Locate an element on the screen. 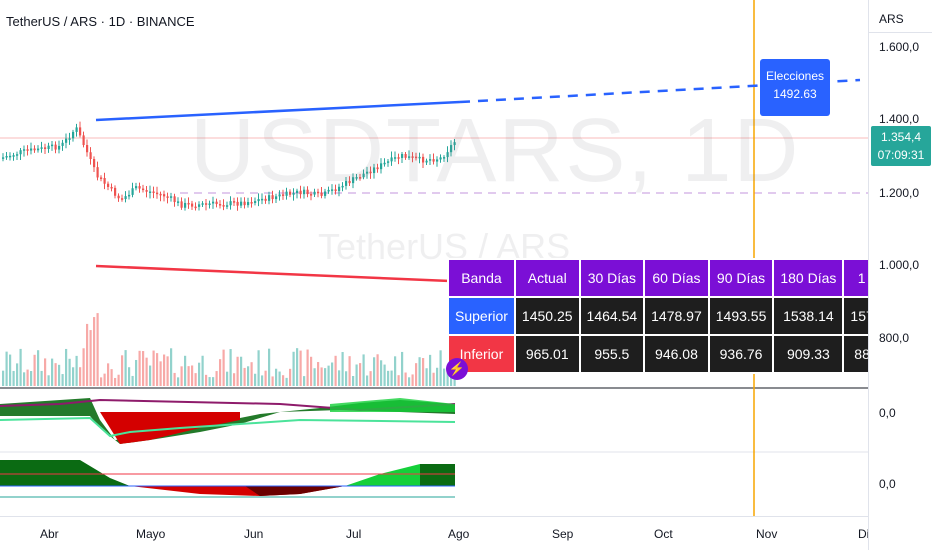 The width and height of the screenshot is (932, 551). time-axis: Abr Mayo Jun Jul Ago Sep Oct Nov Di is located at coordinates (434, 533).